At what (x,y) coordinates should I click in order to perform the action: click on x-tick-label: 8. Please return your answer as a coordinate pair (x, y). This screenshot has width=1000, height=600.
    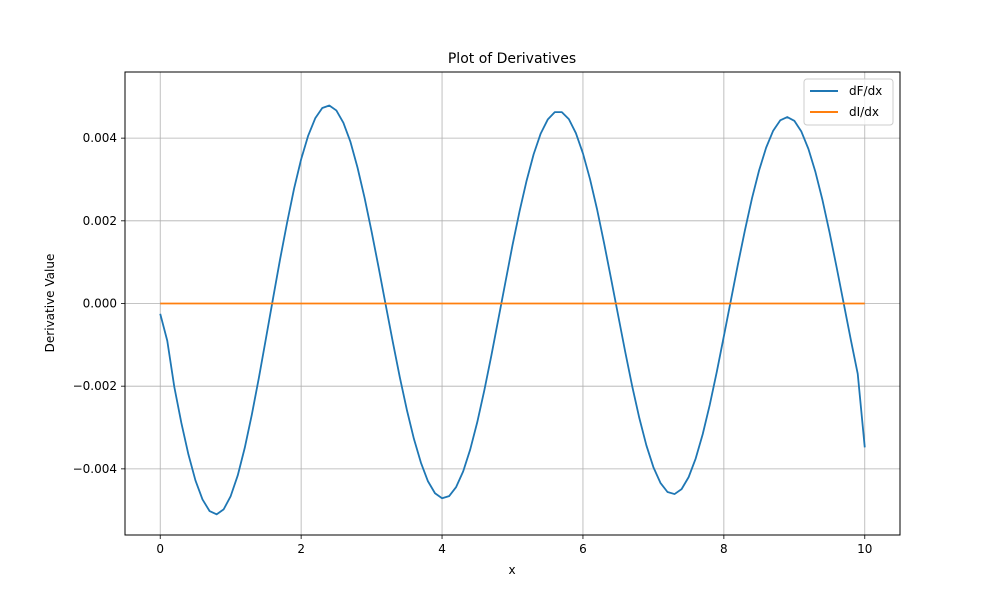
    Looking at the image, I should click on (724, 549).